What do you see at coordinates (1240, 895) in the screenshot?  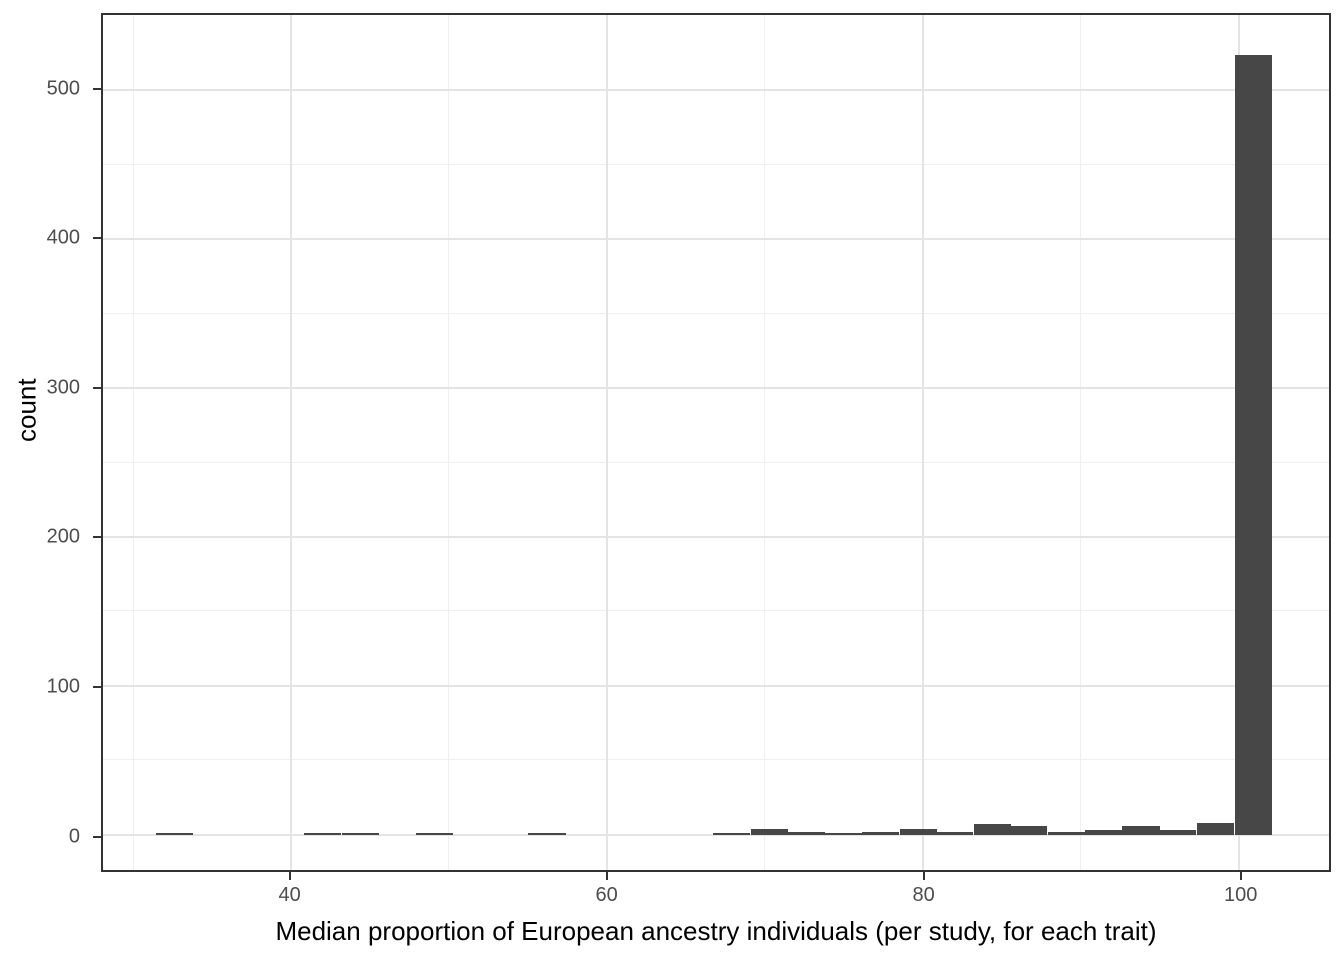 I see `x-tick-label: 100` at bounding box center [1240, 895].